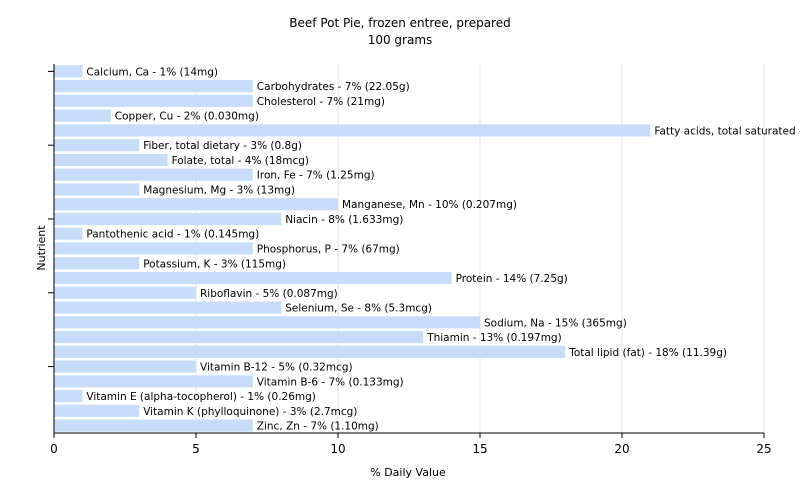 This screenshot has width=800, height=500. Describe the element at coordinates (318, 427) in the screenshot. I see `bar-label: Zinc, Zn - 7% (1.10mg)` at that location.